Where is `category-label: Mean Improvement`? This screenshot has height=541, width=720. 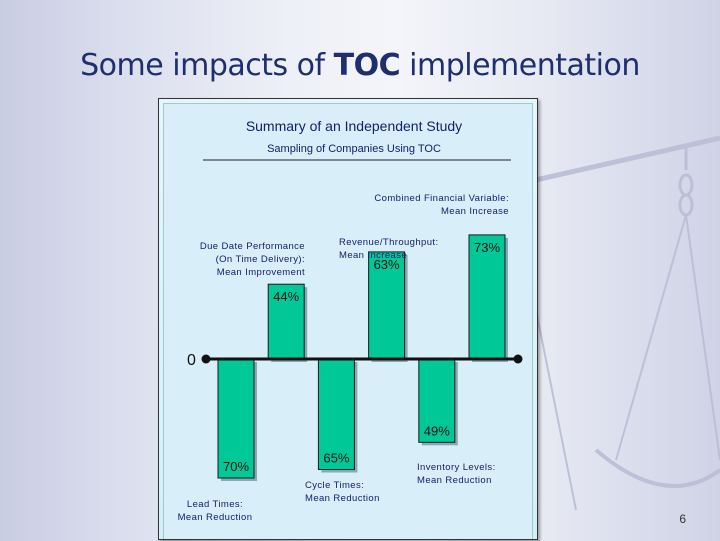 category-label: Mean Improvement is located at coordinates (261, 272).